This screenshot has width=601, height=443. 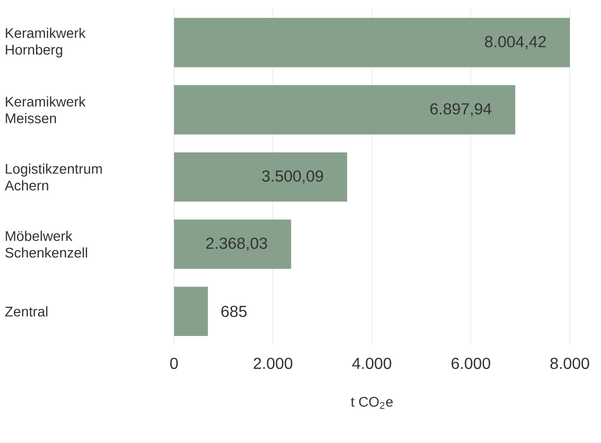 I want to click on y-tick-label: Keramikwerk Meissen, so click(x=46, y=110).